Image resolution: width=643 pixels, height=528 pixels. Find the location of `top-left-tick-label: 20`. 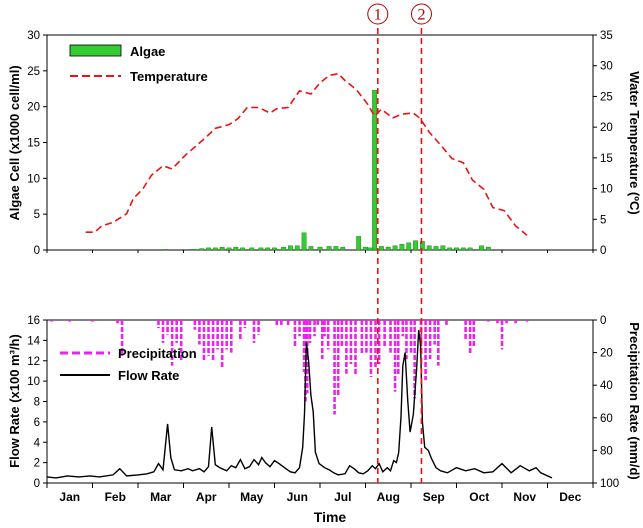

top-left-tick-label: 20 is located at coordinates (33, 108).